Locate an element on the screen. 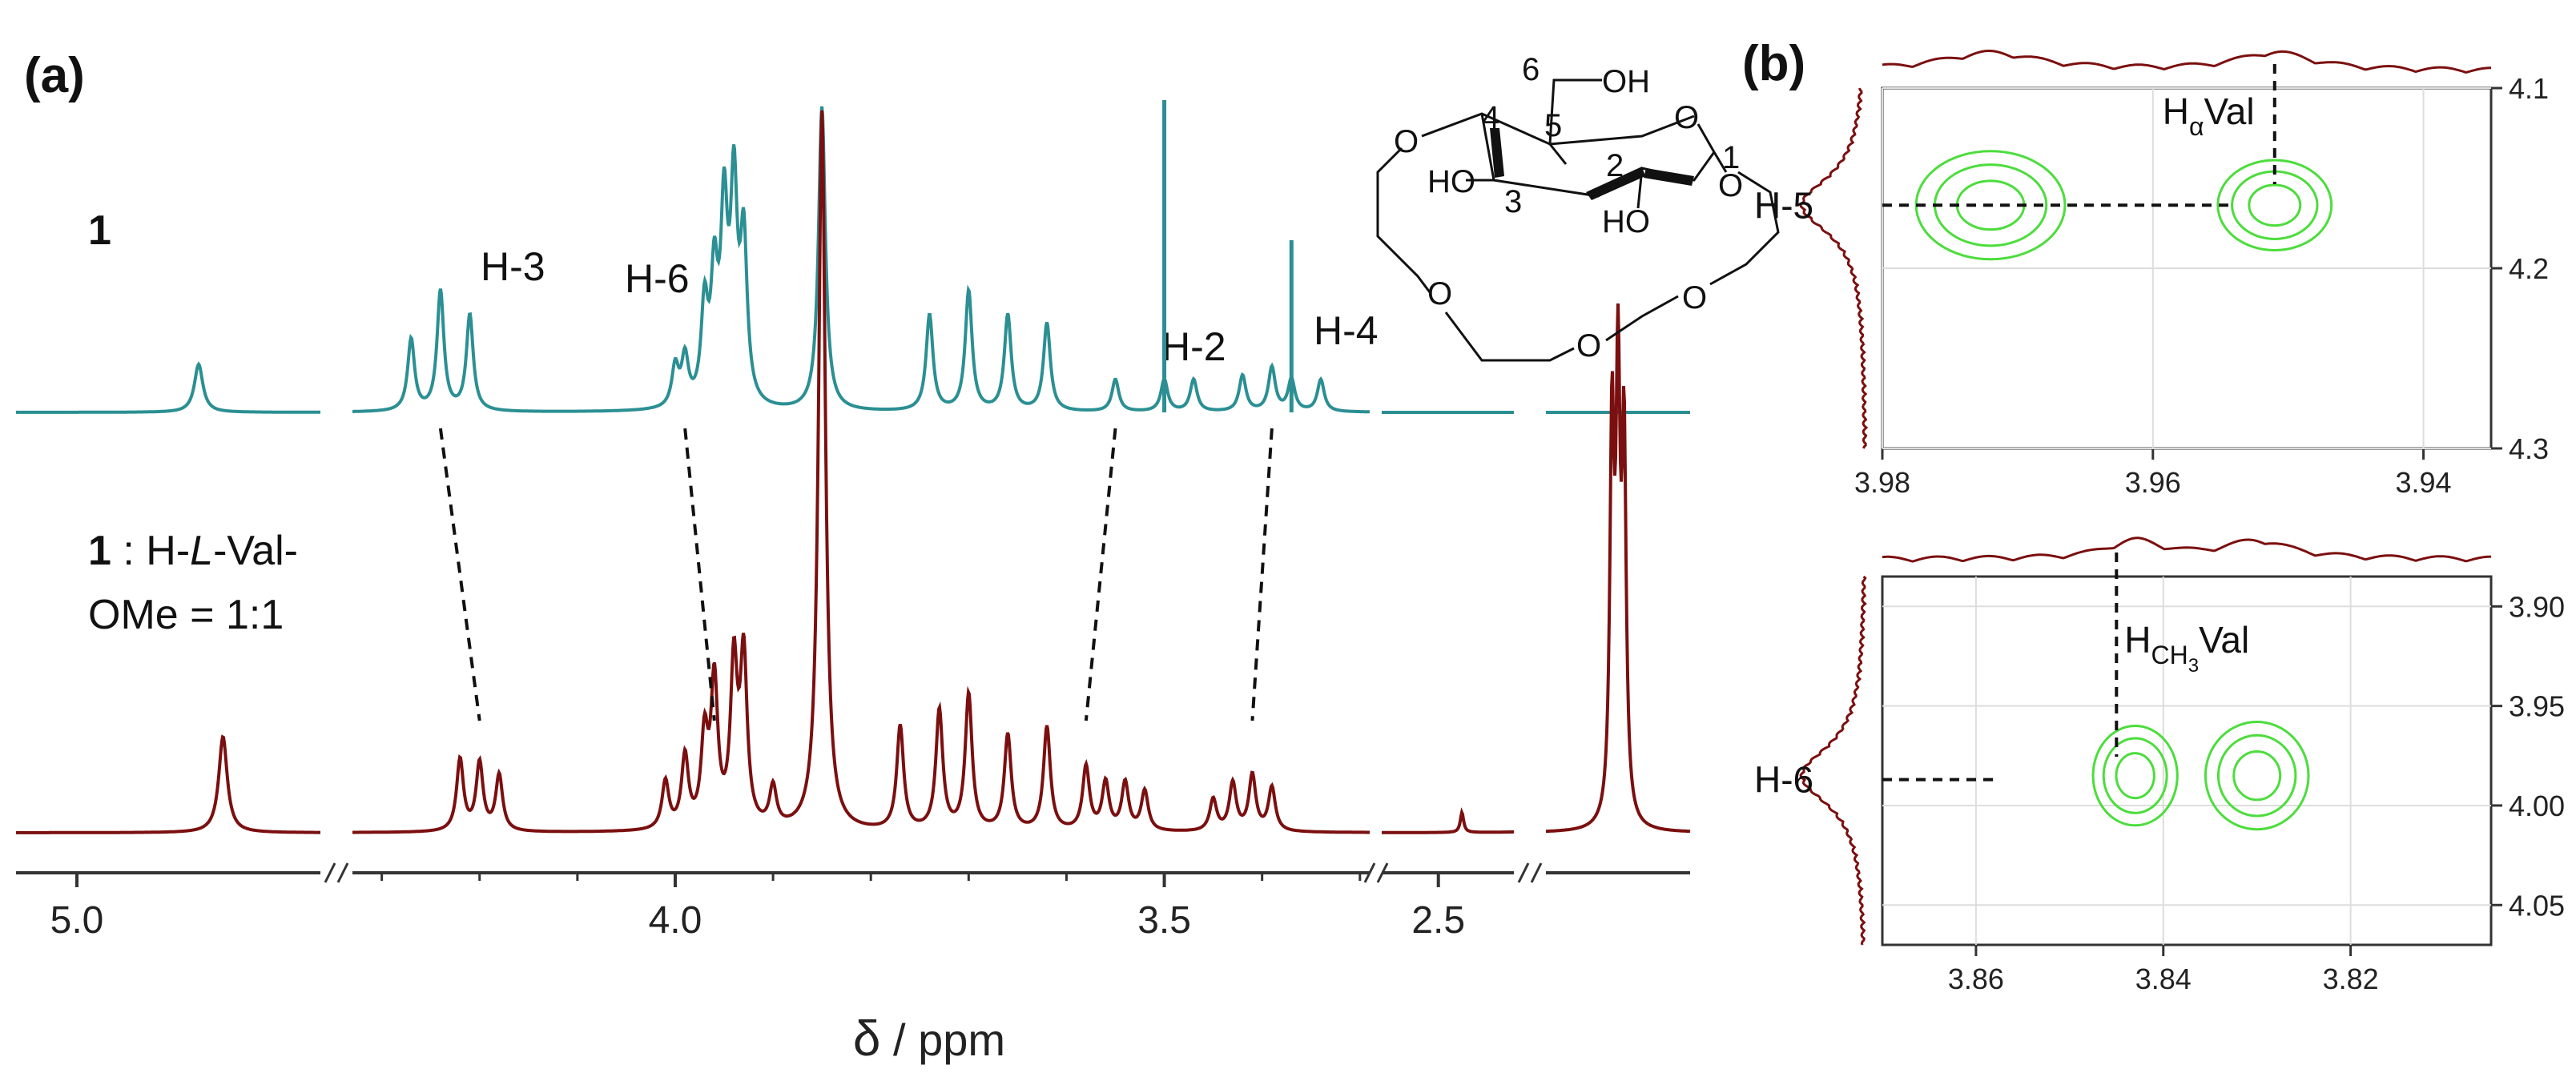 The width and height of the screenshot is (2576, 1085). x-tick-label: 3.94 is located at coordinates (2424, 482).